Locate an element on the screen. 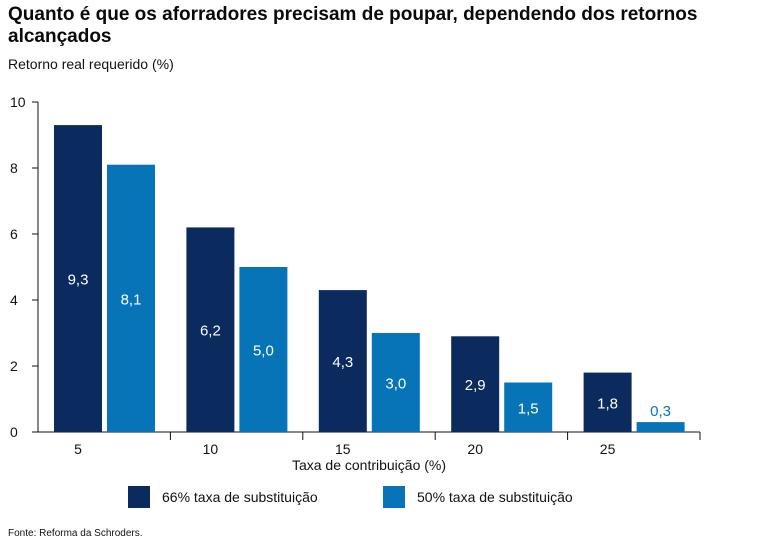  data-label: 9,3 is located at coordinates (78, 280).